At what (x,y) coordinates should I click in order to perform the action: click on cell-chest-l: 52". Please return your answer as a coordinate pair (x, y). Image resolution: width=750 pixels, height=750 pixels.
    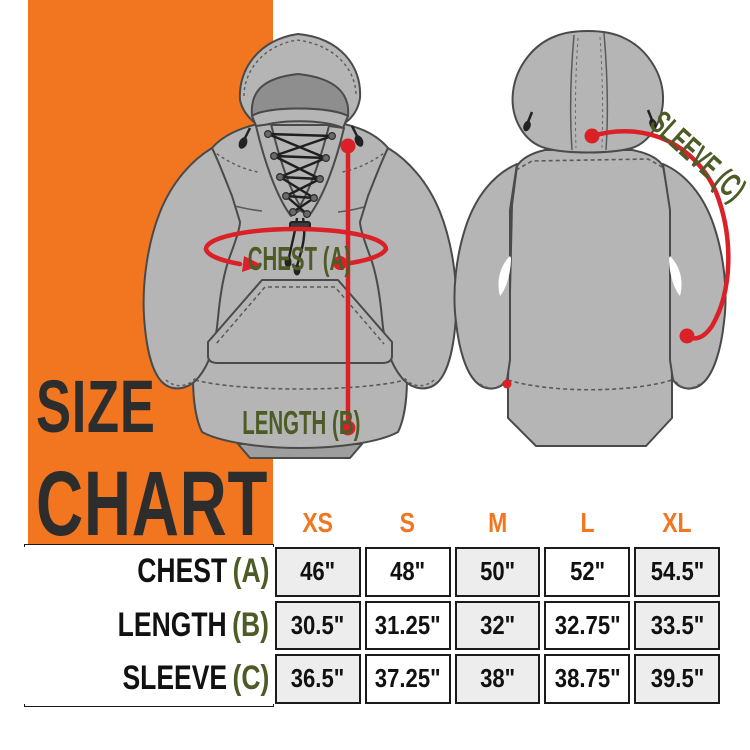
    Looking at the image, I should click on (587, 572).